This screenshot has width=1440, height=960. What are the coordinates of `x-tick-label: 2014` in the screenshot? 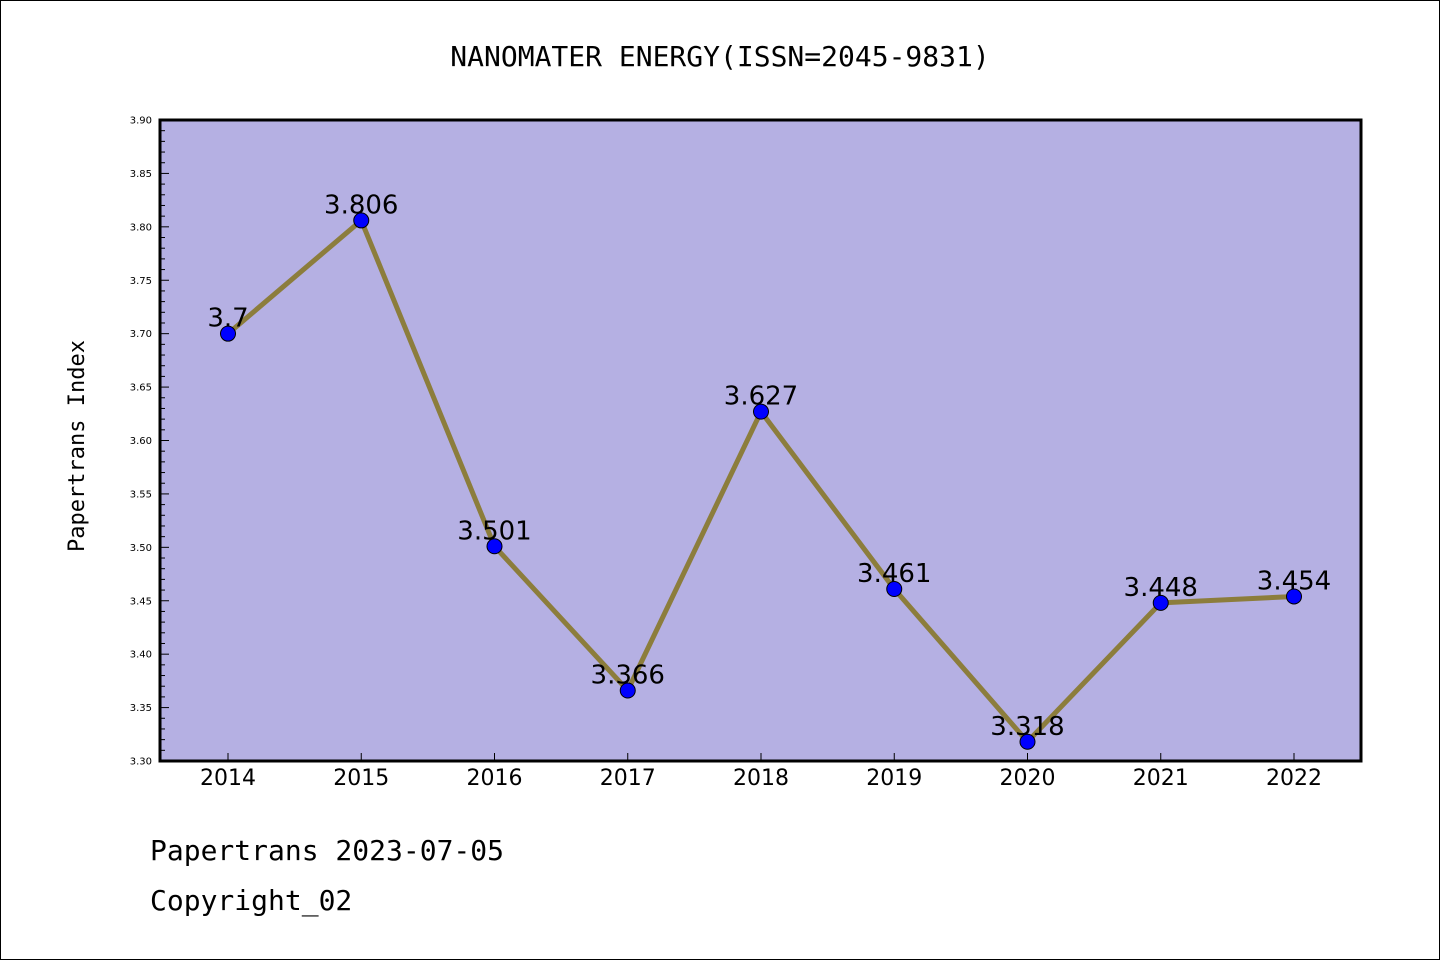 It's located at (228, 778).